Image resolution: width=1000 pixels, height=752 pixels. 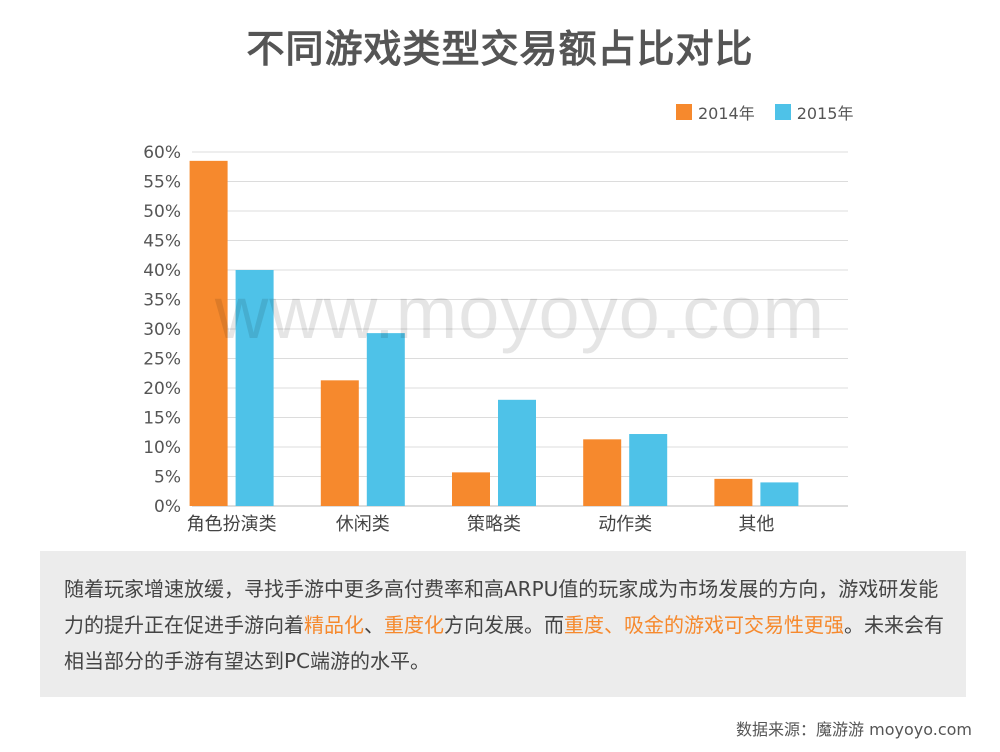 I want to click on x-tick-label: 动作类, so click(x=625, y=524).